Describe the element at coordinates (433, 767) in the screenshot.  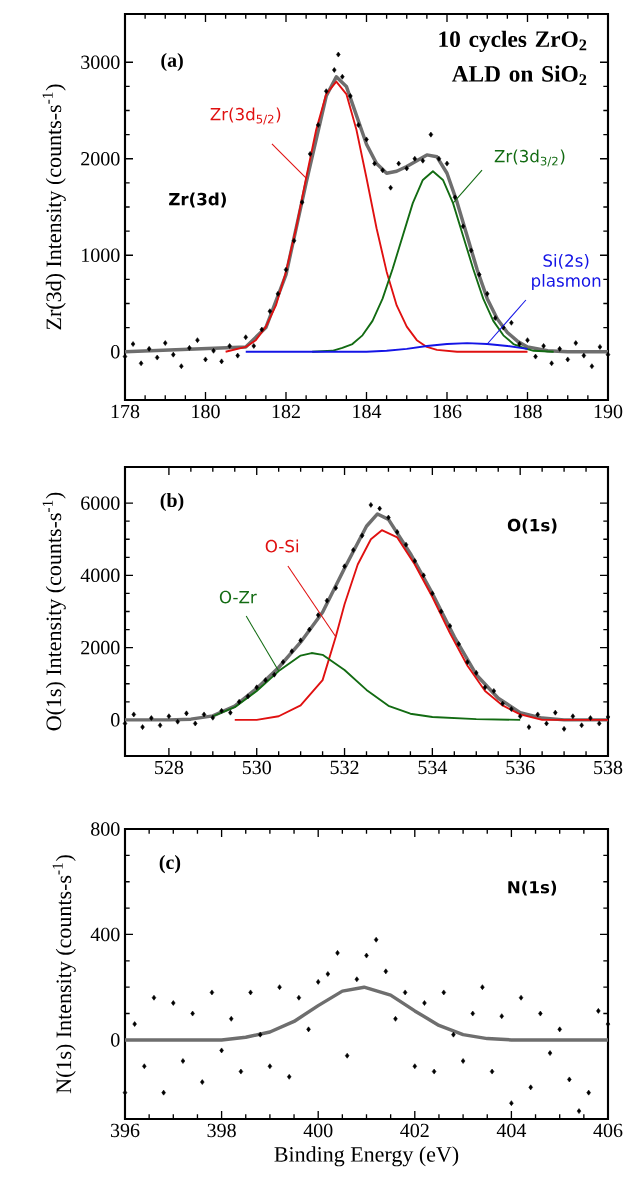
I see `x-tick-label: 534` at that location.